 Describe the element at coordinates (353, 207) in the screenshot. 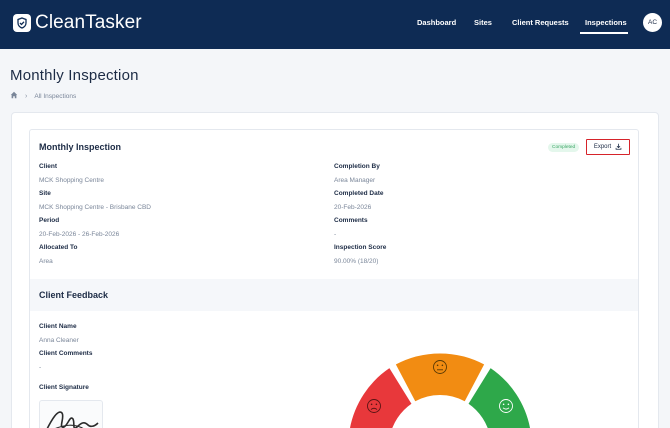

I see `completed-date-value: 20-Feb-2026` at that location.